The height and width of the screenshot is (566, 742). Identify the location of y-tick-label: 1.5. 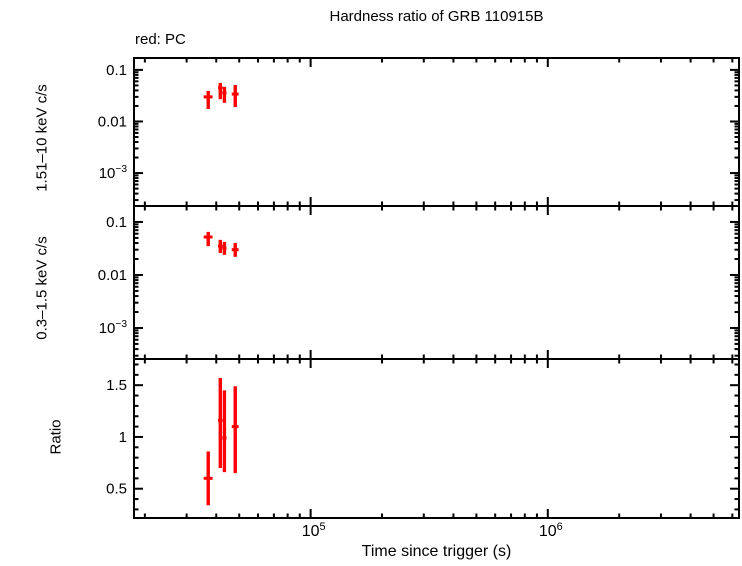
(116, 385).